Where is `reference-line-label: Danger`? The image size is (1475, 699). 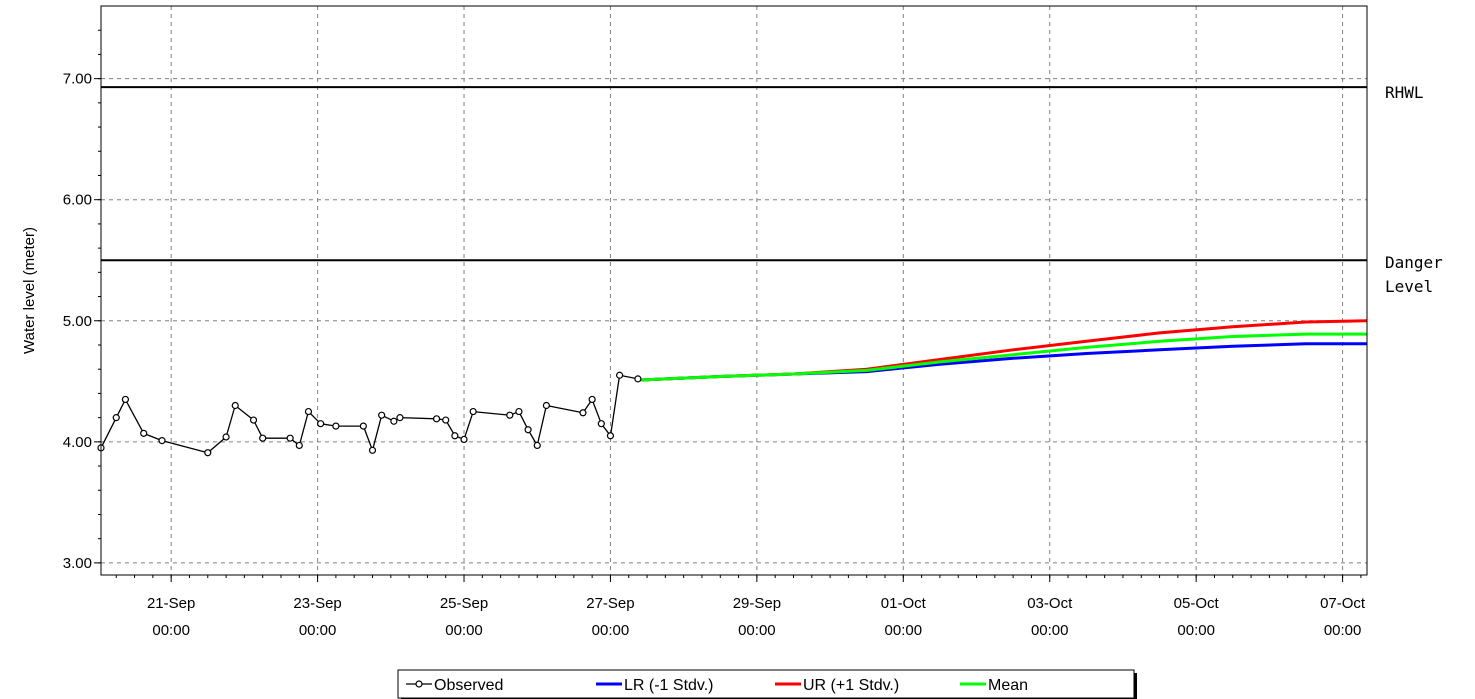 reference-line-label: Danger is located at coordinates (1414, 262).